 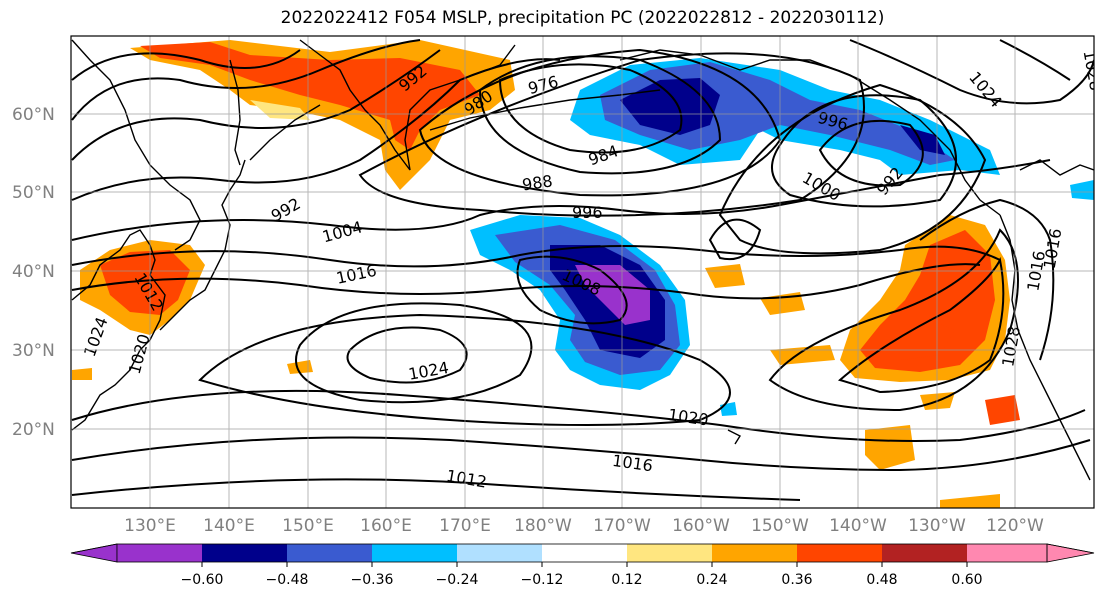 I want to click on colorbar-tick-label: 0.12, so click(x=626, y=580).